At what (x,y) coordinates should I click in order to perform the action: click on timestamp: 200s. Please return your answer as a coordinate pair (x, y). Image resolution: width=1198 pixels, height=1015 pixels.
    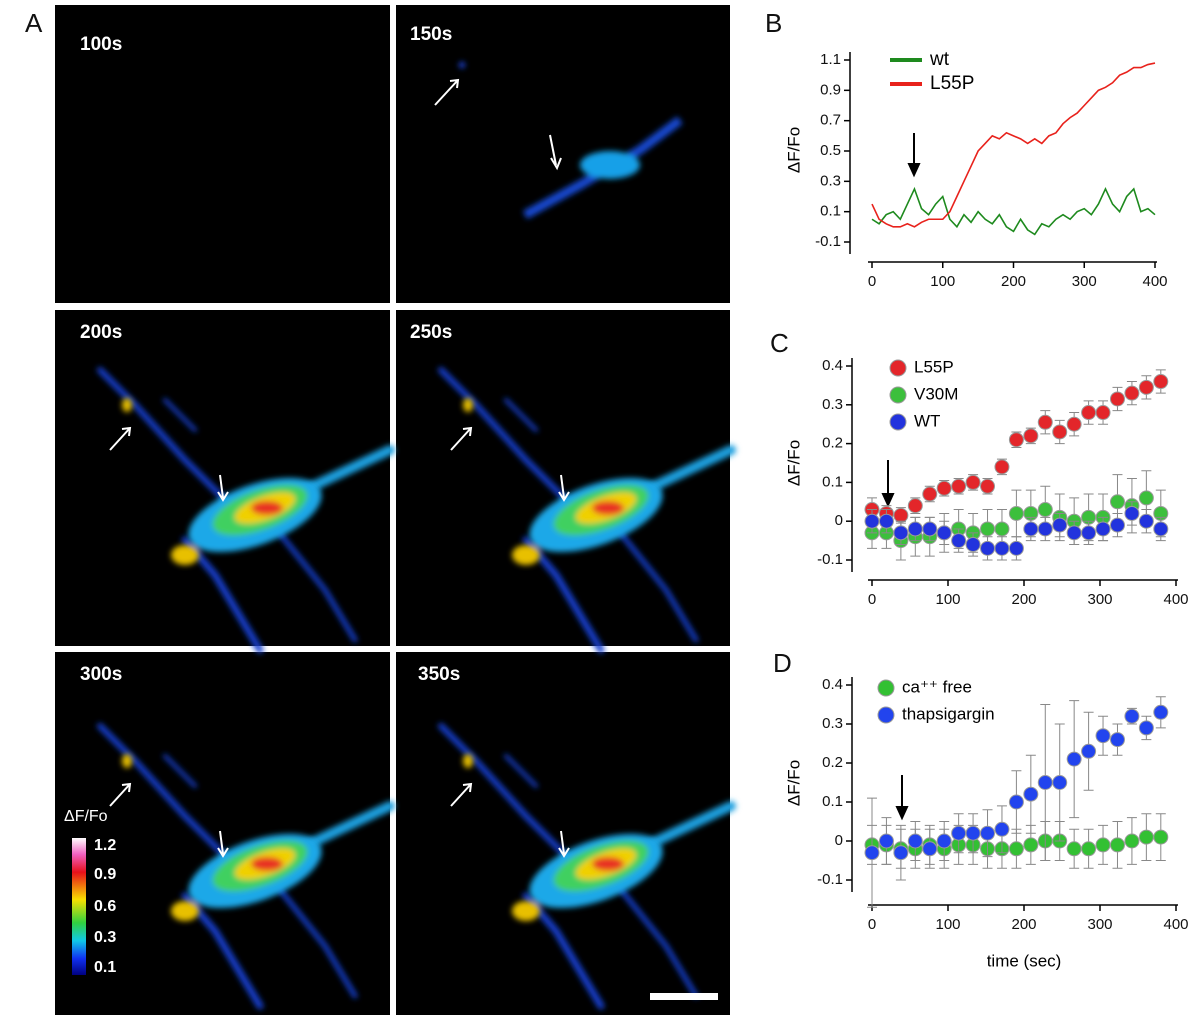
    Looking at the image, I should click on (101, 332).